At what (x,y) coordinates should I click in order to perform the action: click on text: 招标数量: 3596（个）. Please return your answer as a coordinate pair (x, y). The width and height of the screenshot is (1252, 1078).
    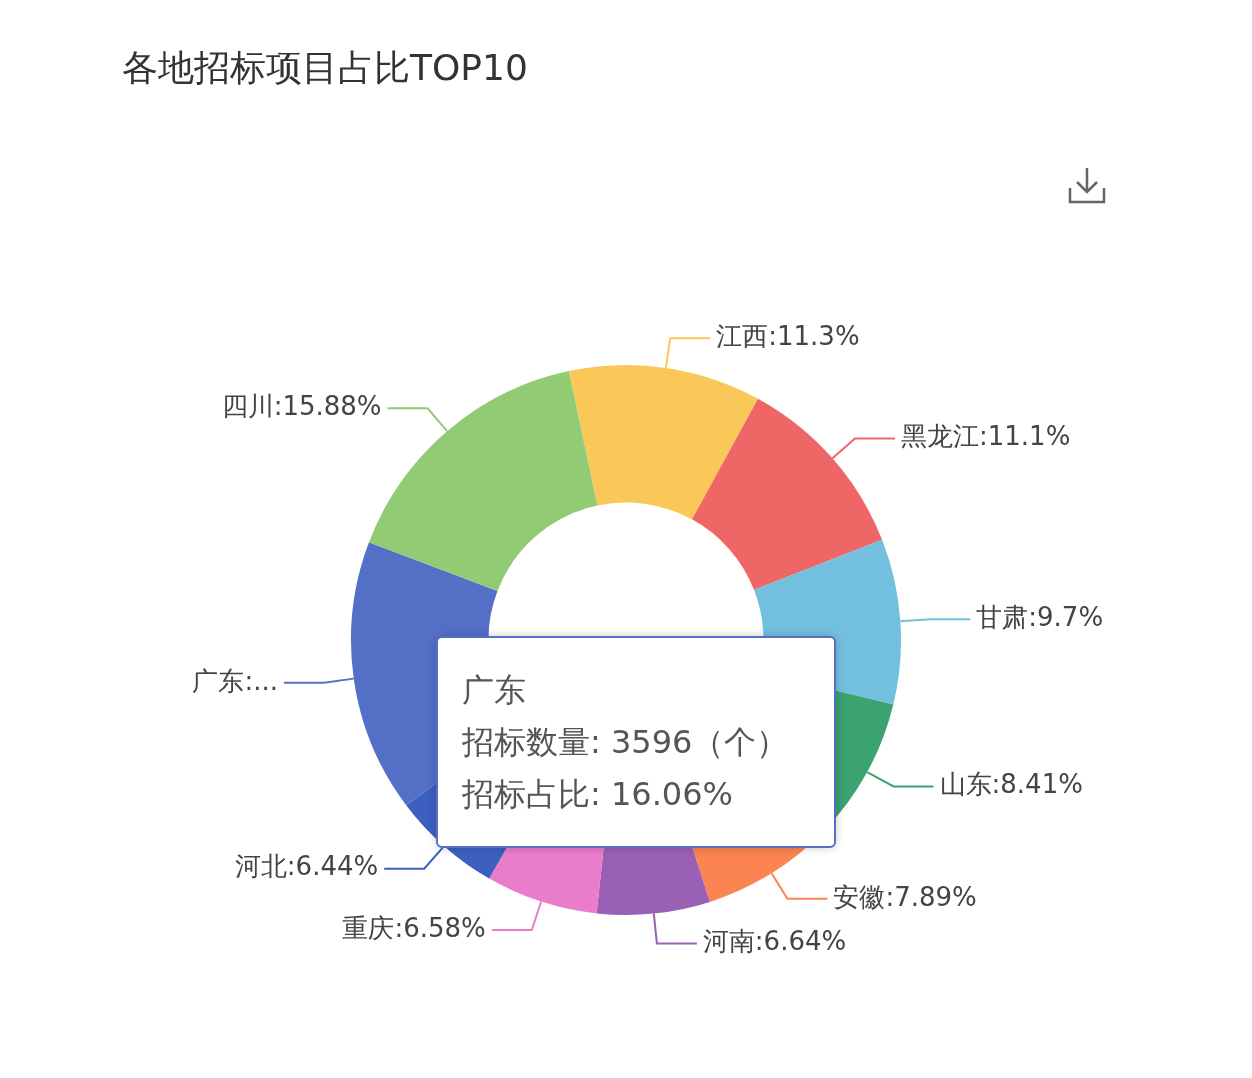
    Looking at the image, I should click on (626, 742).